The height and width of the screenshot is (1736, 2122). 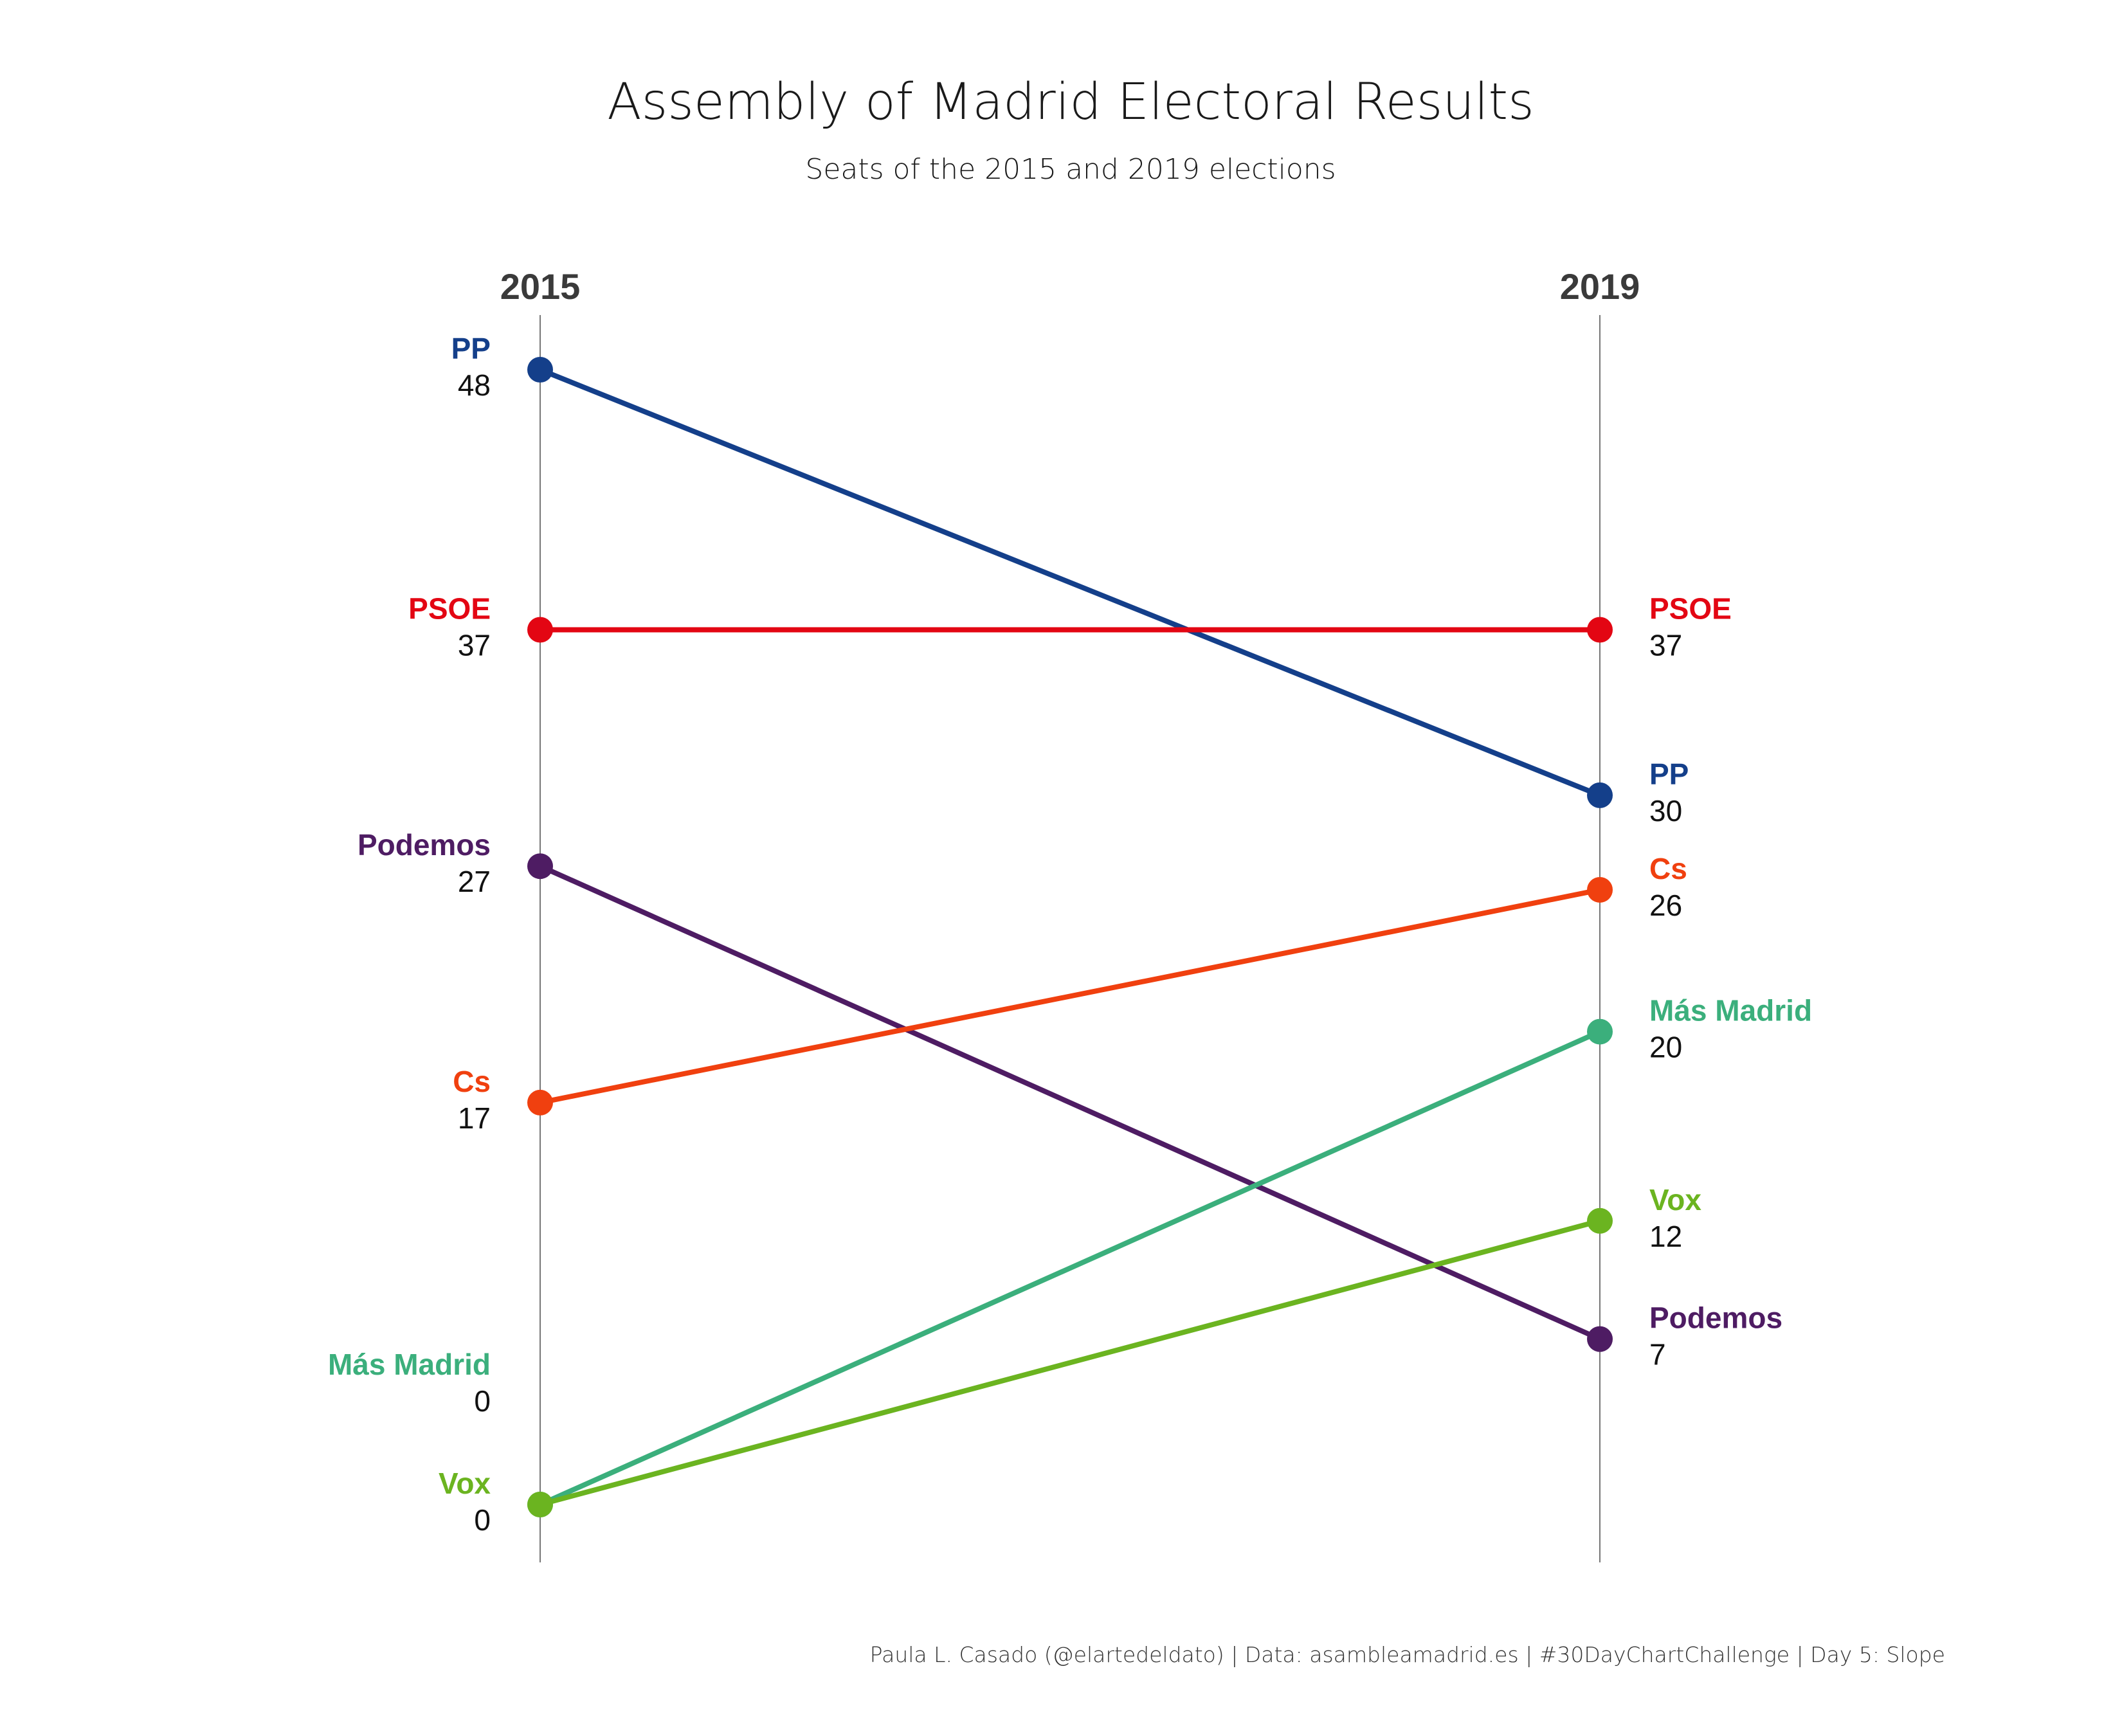 I want to click on label-value-cs-2019: 26, so click(x=1665, y=905).